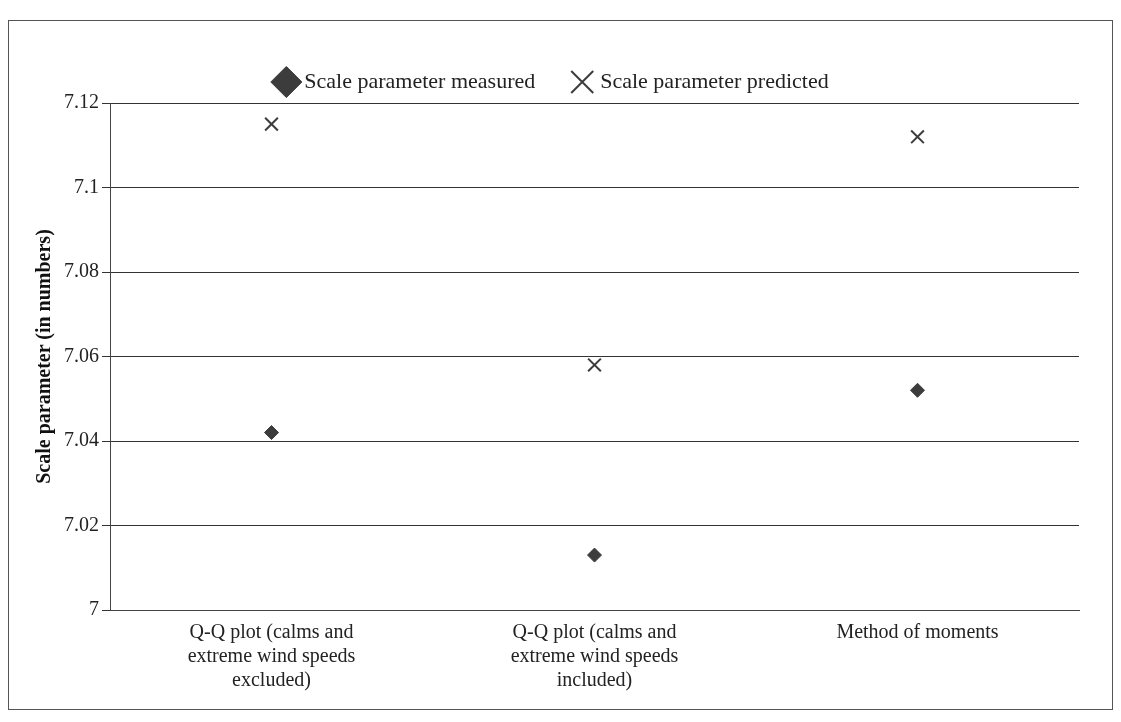 The width and height of the screenshot is (1121, 722). Describe the element at coordinates (917, 631) in the screenshot. I see `x-tick-label: Method of moments` at that location.